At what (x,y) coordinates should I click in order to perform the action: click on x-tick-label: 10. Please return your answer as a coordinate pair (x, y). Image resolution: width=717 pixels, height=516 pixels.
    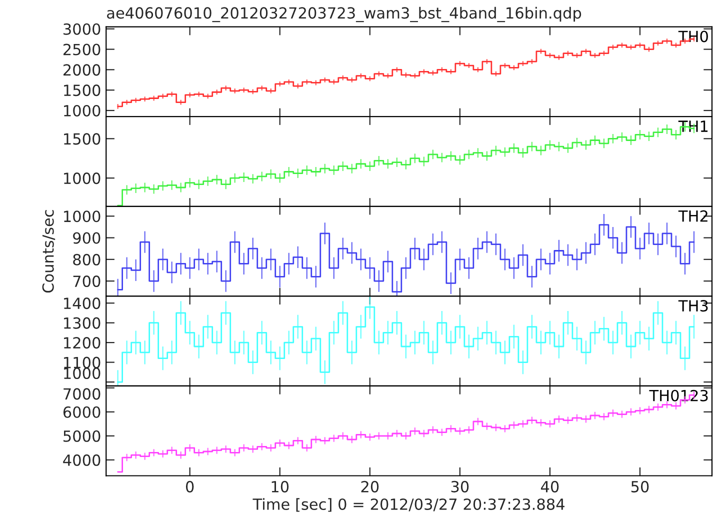
    Looking at the image, I should click on (280, 486).